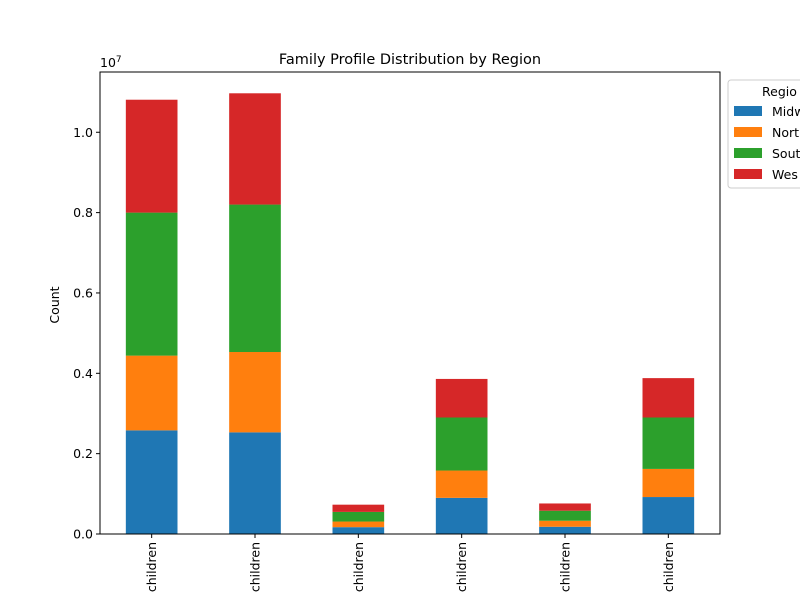  Describe the element at coordinates (54, 304) in the screenshot. I see `y-axis-label: Count` at that location.